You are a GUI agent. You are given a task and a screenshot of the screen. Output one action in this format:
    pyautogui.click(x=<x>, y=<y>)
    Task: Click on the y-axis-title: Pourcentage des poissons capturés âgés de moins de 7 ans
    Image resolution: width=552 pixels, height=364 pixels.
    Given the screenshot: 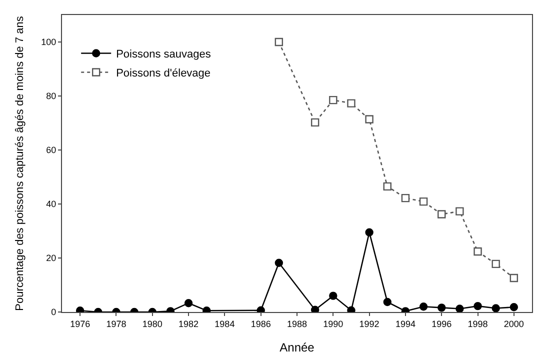 What is the action you would take?
    pyautogui.click(x=20, y=163)
    